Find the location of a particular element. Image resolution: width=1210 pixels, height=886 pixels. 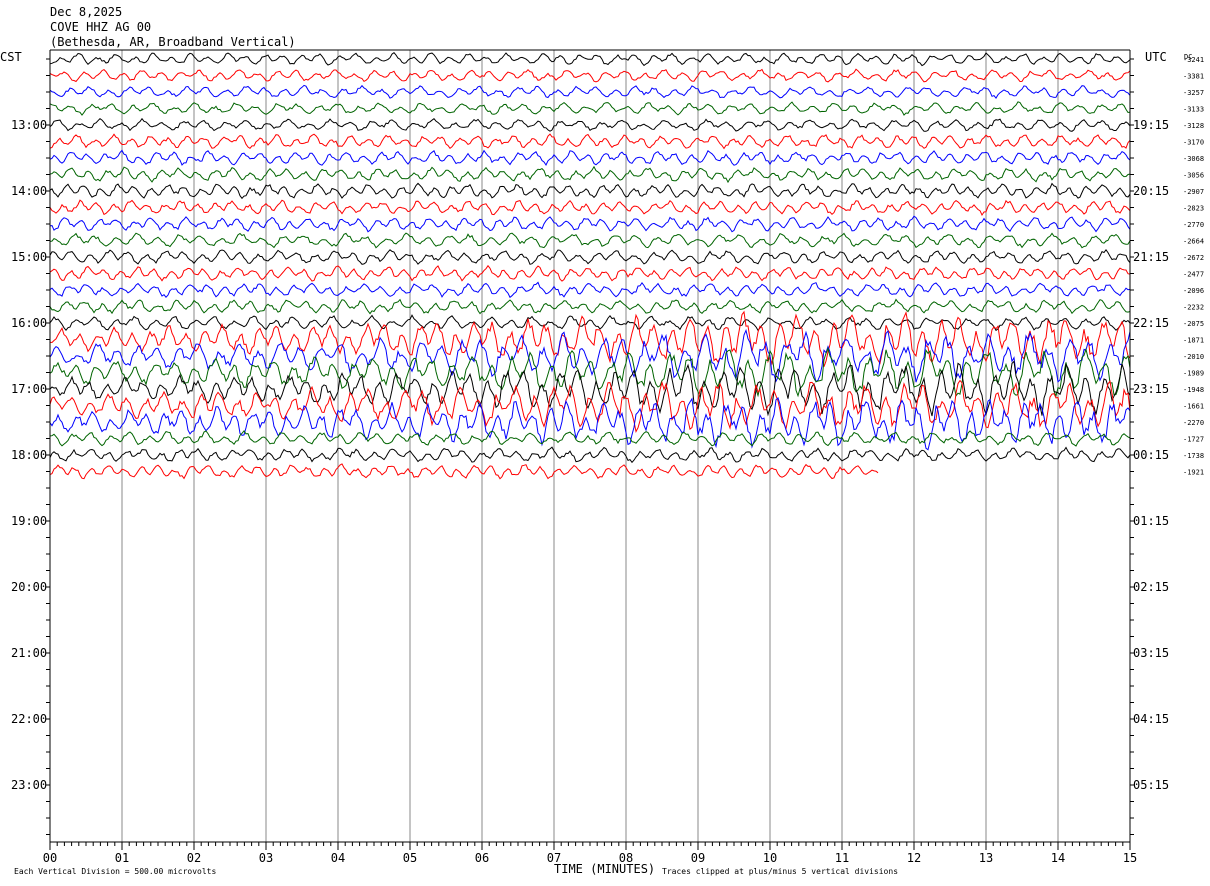

utc-hour-label: 19:15 is located at coordinates (1151, 125).